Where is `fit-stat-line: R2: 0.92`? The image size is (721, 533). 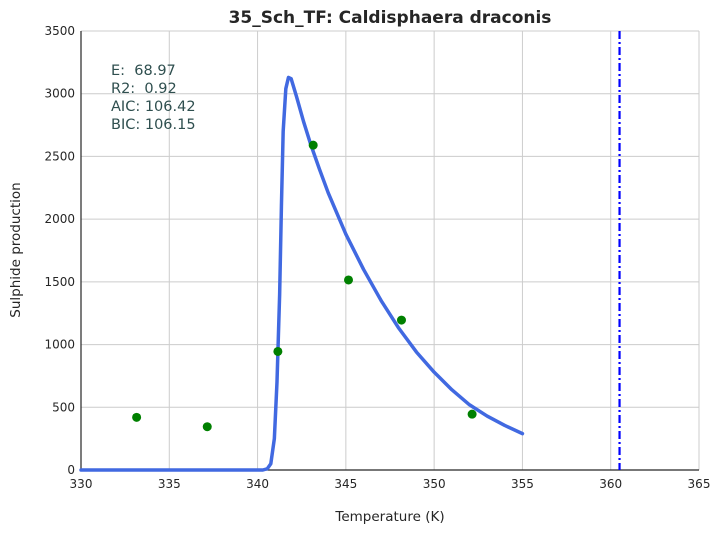
fit-stat-line: R2: 0.92 is located at coordinates (144, 89).